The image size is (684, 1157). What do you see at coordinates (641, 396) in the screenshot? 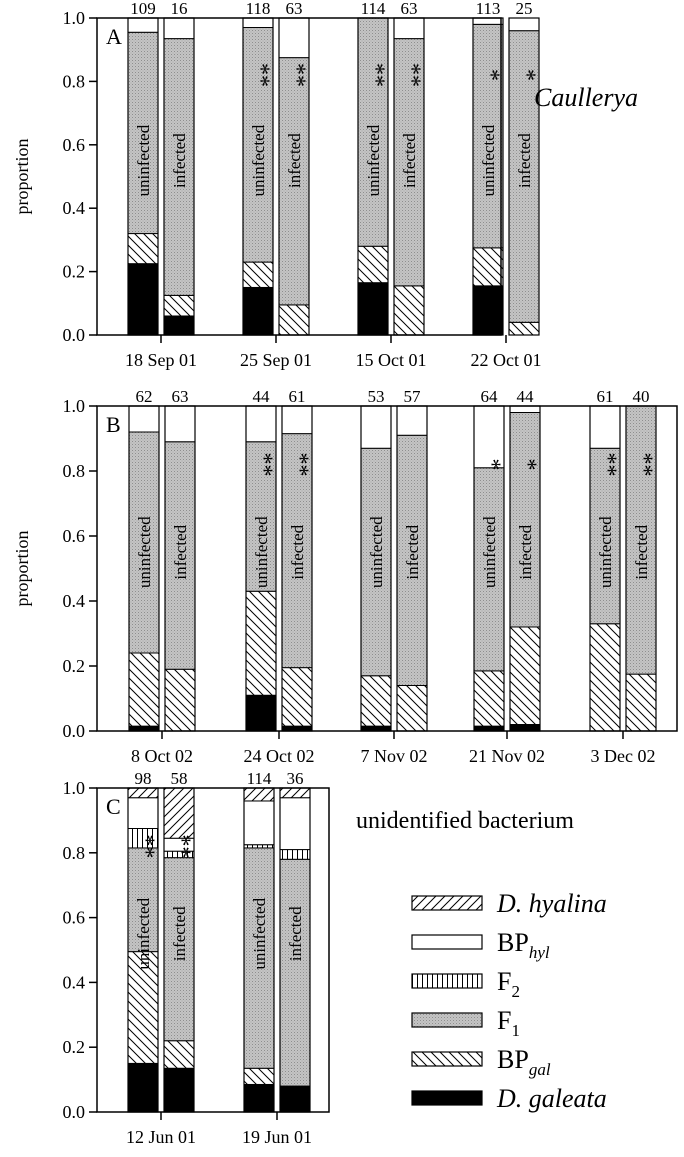
I see `sample-size-label: 40` at bounding box center [641, 396].